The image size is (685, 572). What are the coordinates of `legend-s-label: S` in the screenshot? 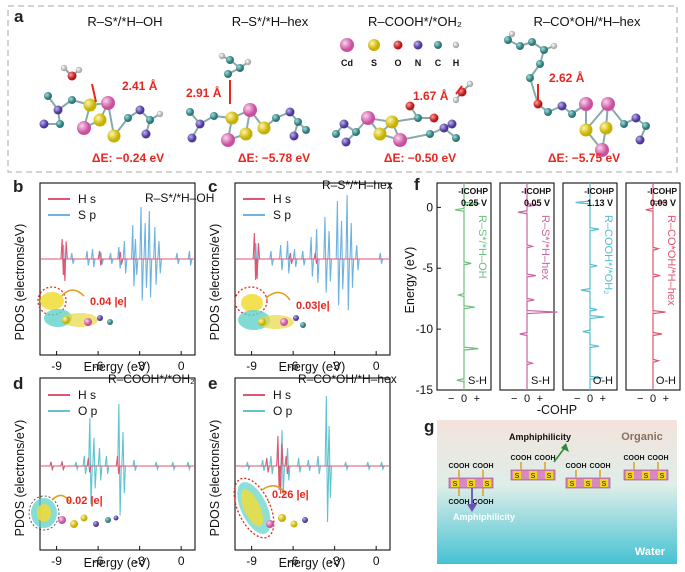 It's located at (374, 63).